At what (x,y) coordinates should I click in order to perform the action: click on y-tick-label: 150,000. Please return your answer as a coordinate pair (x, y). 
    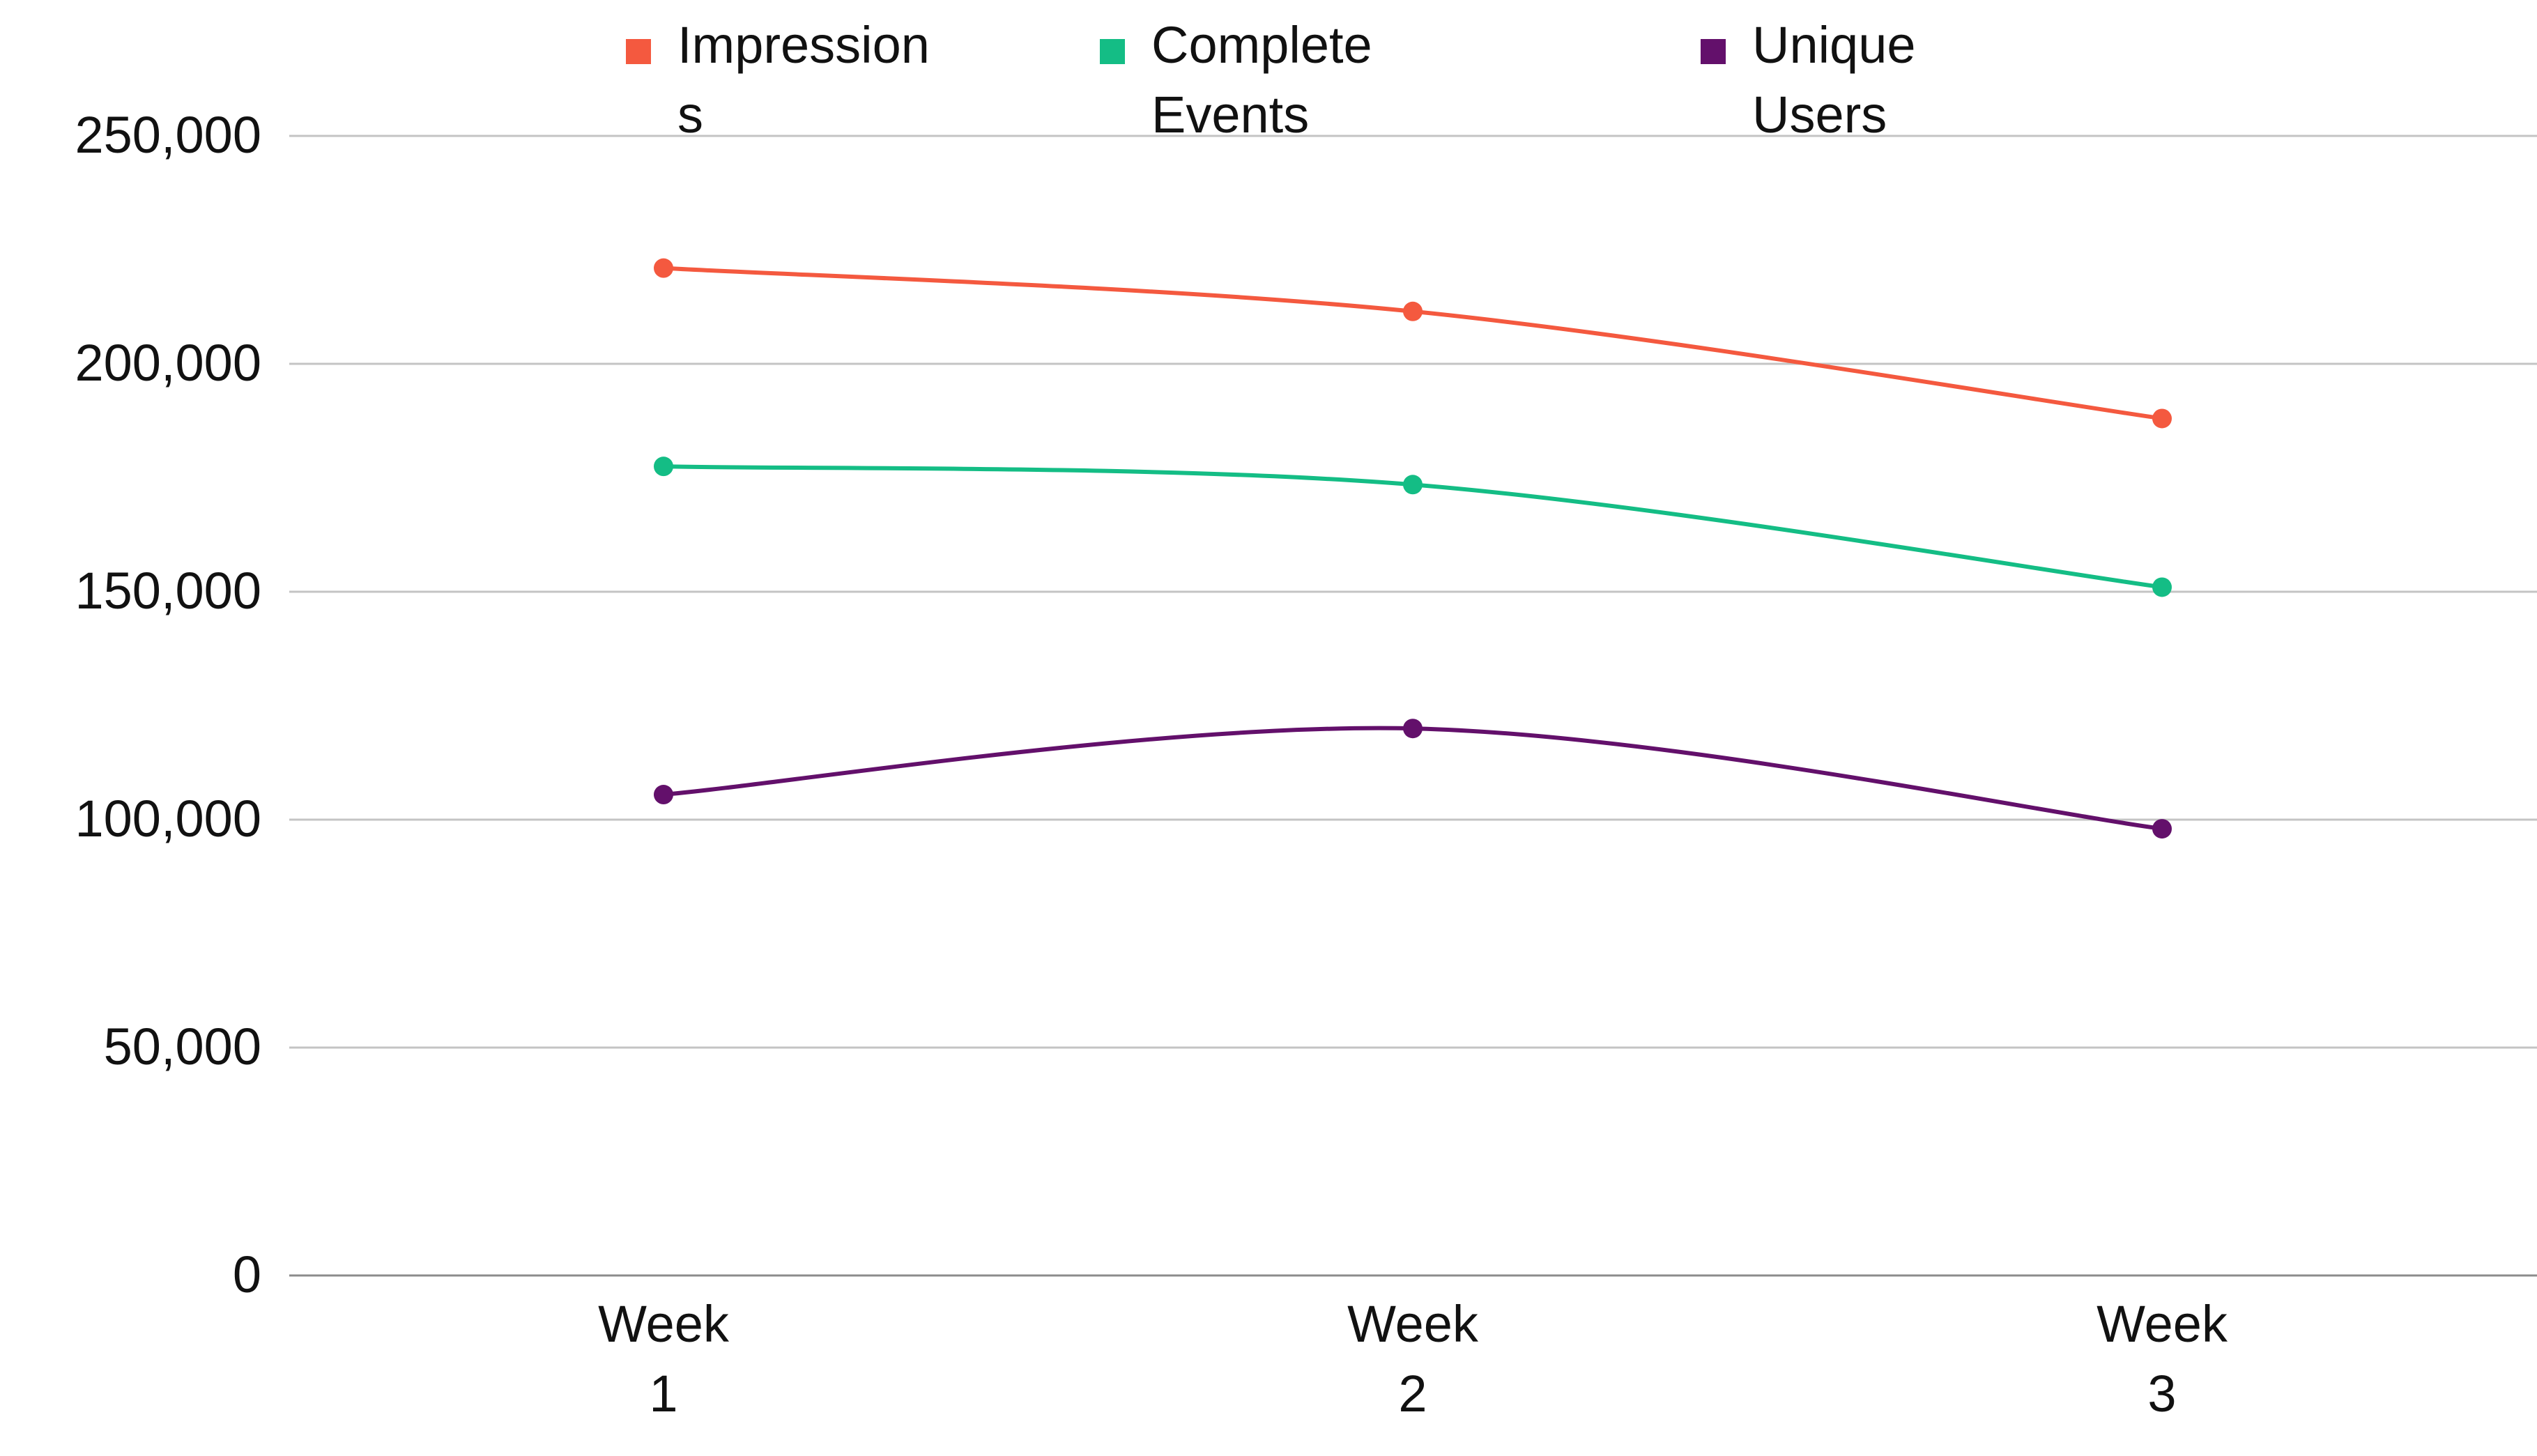
    Looking at the image, I should click on (168, 591).